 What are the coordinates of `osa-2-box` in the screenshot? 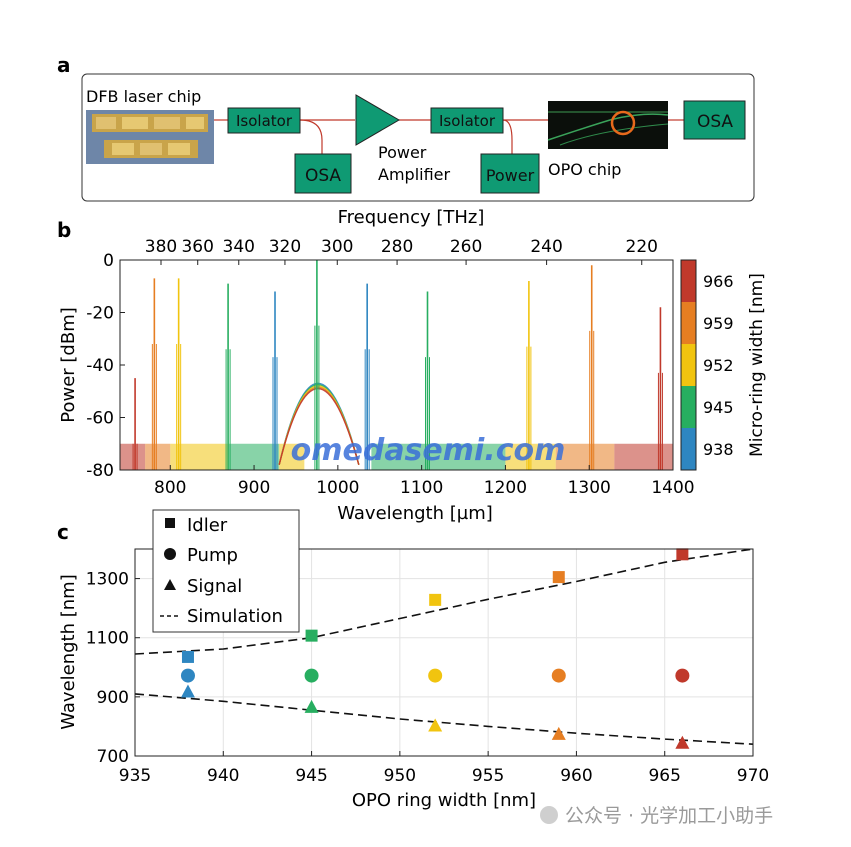 It's located at (714, 120).